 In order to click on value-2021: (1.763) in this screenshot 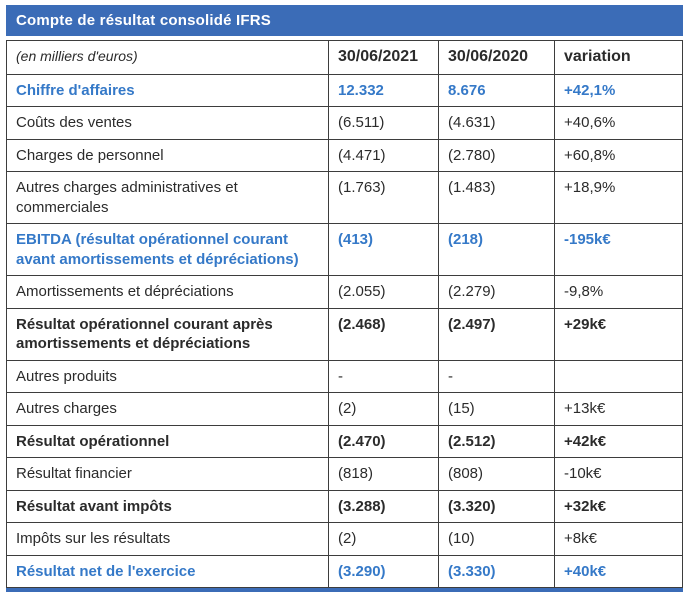, I will do `click(383, 198)`.